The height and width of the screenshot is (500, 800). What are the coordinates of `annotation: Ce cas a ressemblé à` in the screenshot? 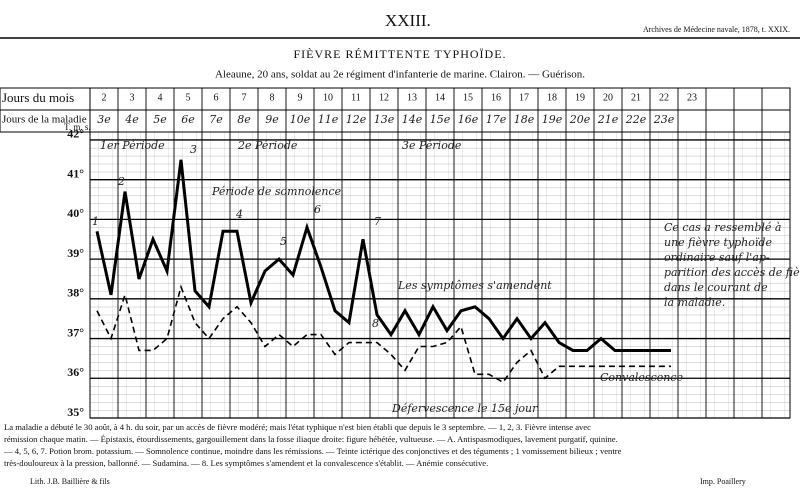 It's located at (722, 227).